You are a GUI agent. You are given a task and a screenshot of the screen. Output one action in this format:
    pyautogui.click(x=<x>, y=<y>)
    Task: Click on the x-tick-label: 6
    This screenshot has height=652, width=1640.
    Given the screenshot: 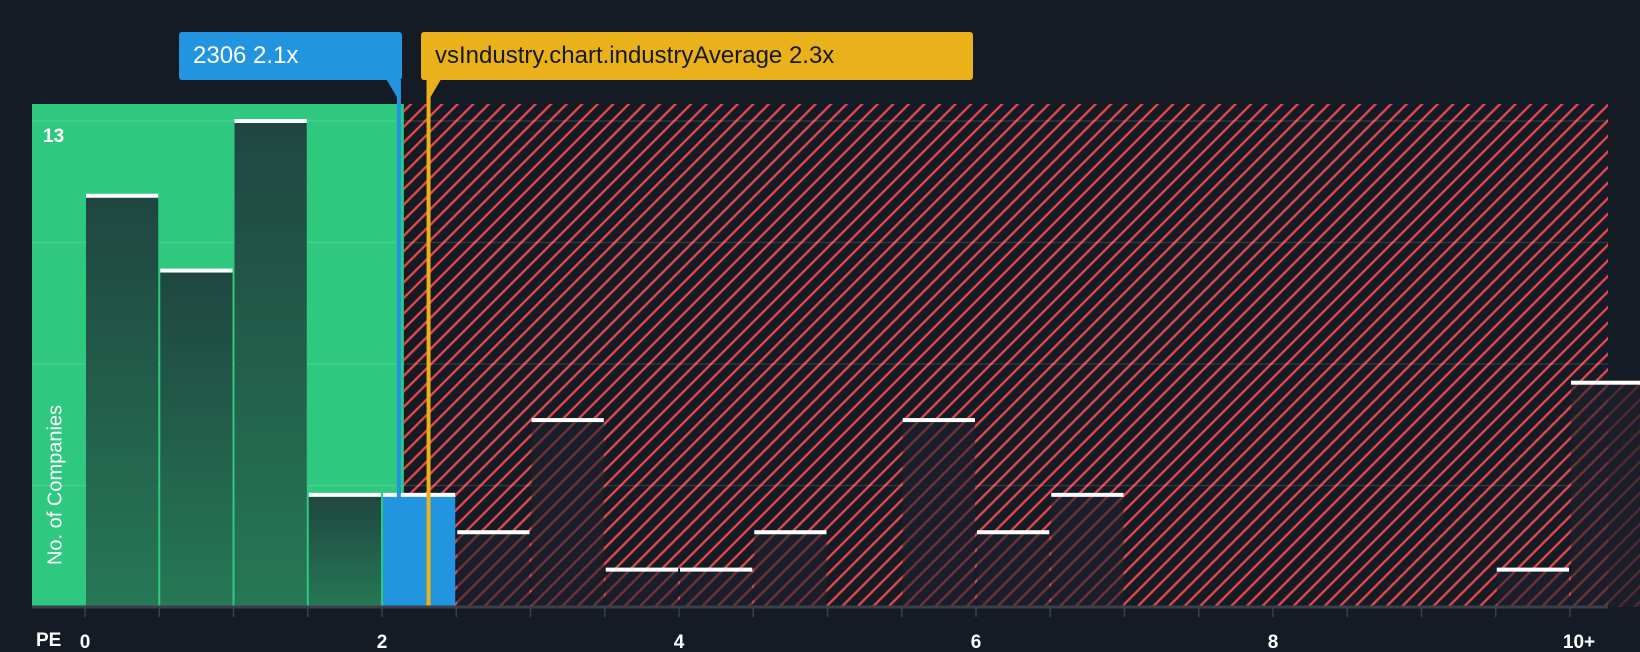 What is the action you would take?
    pyautogui.click(x=976, y=641)
    